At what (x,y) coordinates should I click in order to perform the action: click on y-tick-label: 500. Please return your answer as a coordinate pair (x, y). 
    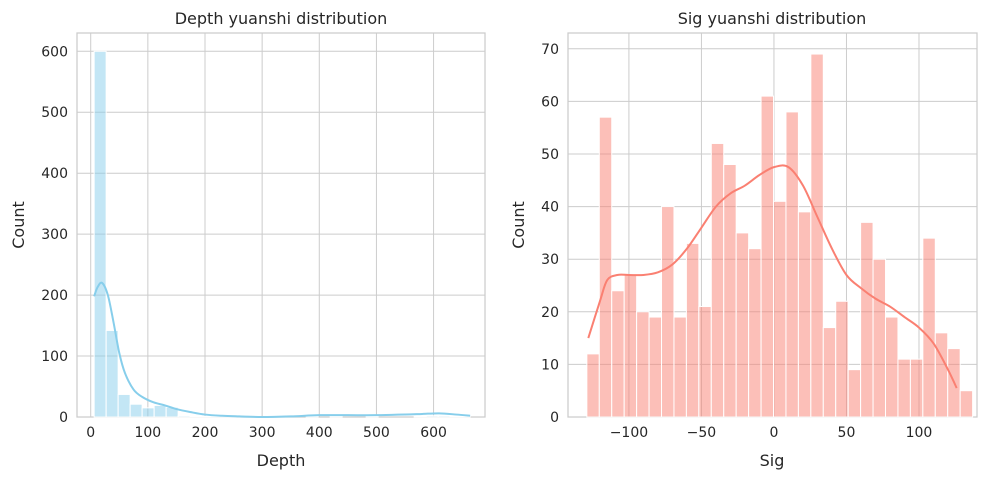
    Looking at the image, I should click on (54, 113).